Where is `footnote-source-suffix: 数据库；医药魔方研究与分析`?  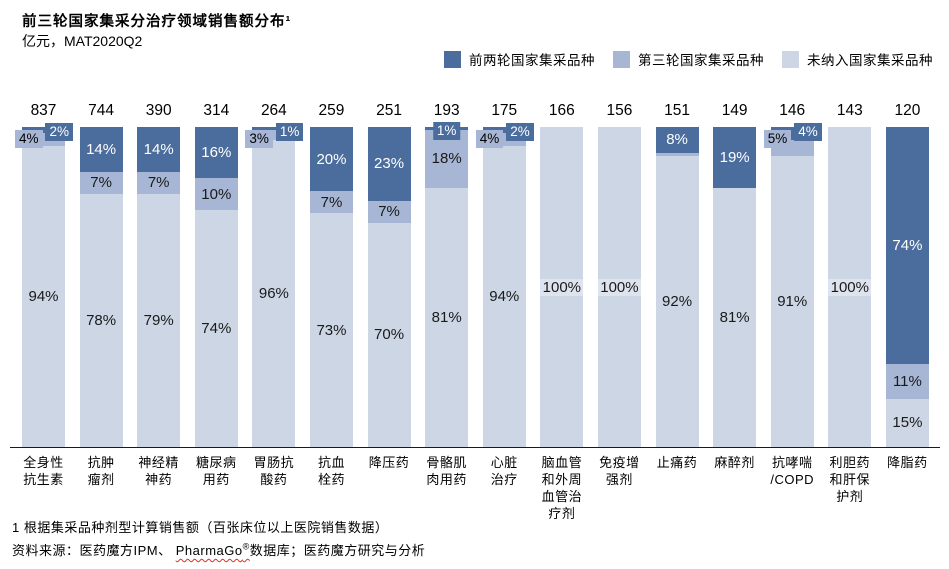 footnote-source-suffix: 数据库；医药魔方研究与分析 is located at coordinates (337, 550).